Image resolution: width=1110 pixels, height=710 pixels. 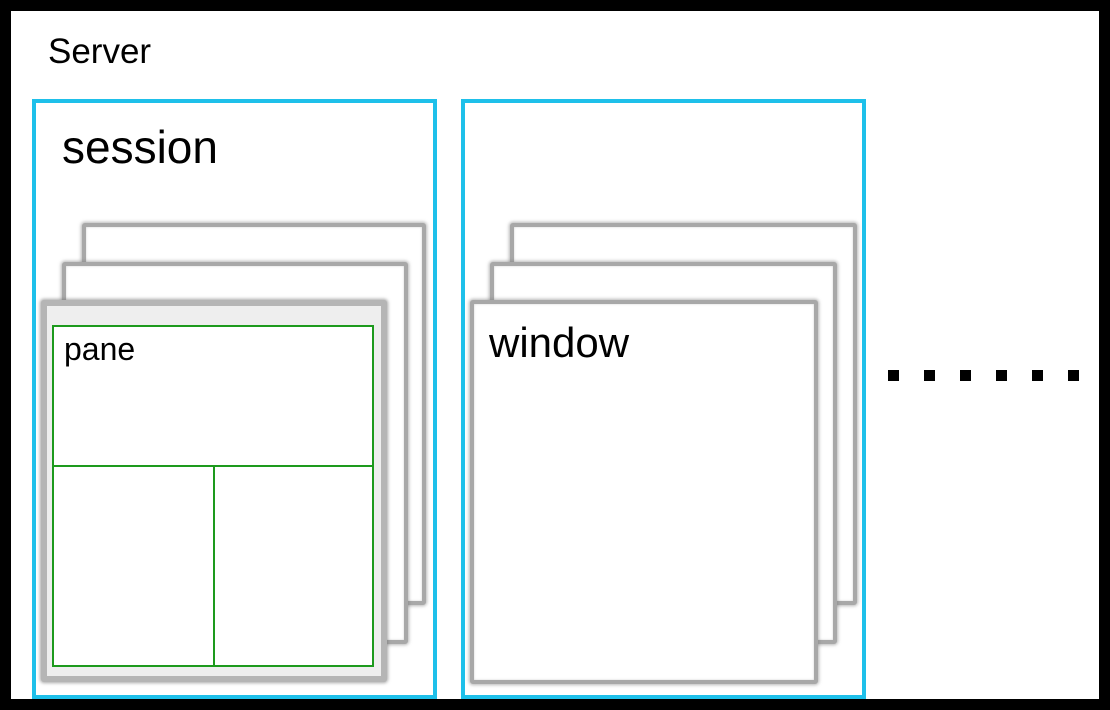 I want to click on server-label: Server, so click(x=100, y=51).